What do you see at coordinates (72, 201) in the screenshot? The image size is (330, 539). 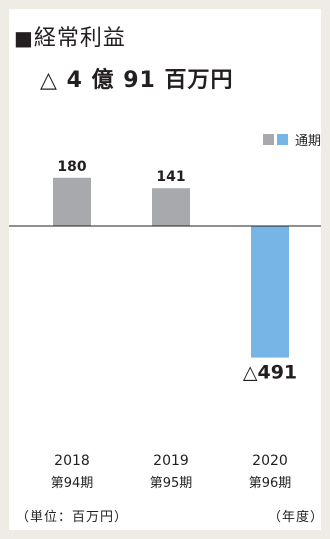 I see `bar-2018` at bounding box center [72, 201].